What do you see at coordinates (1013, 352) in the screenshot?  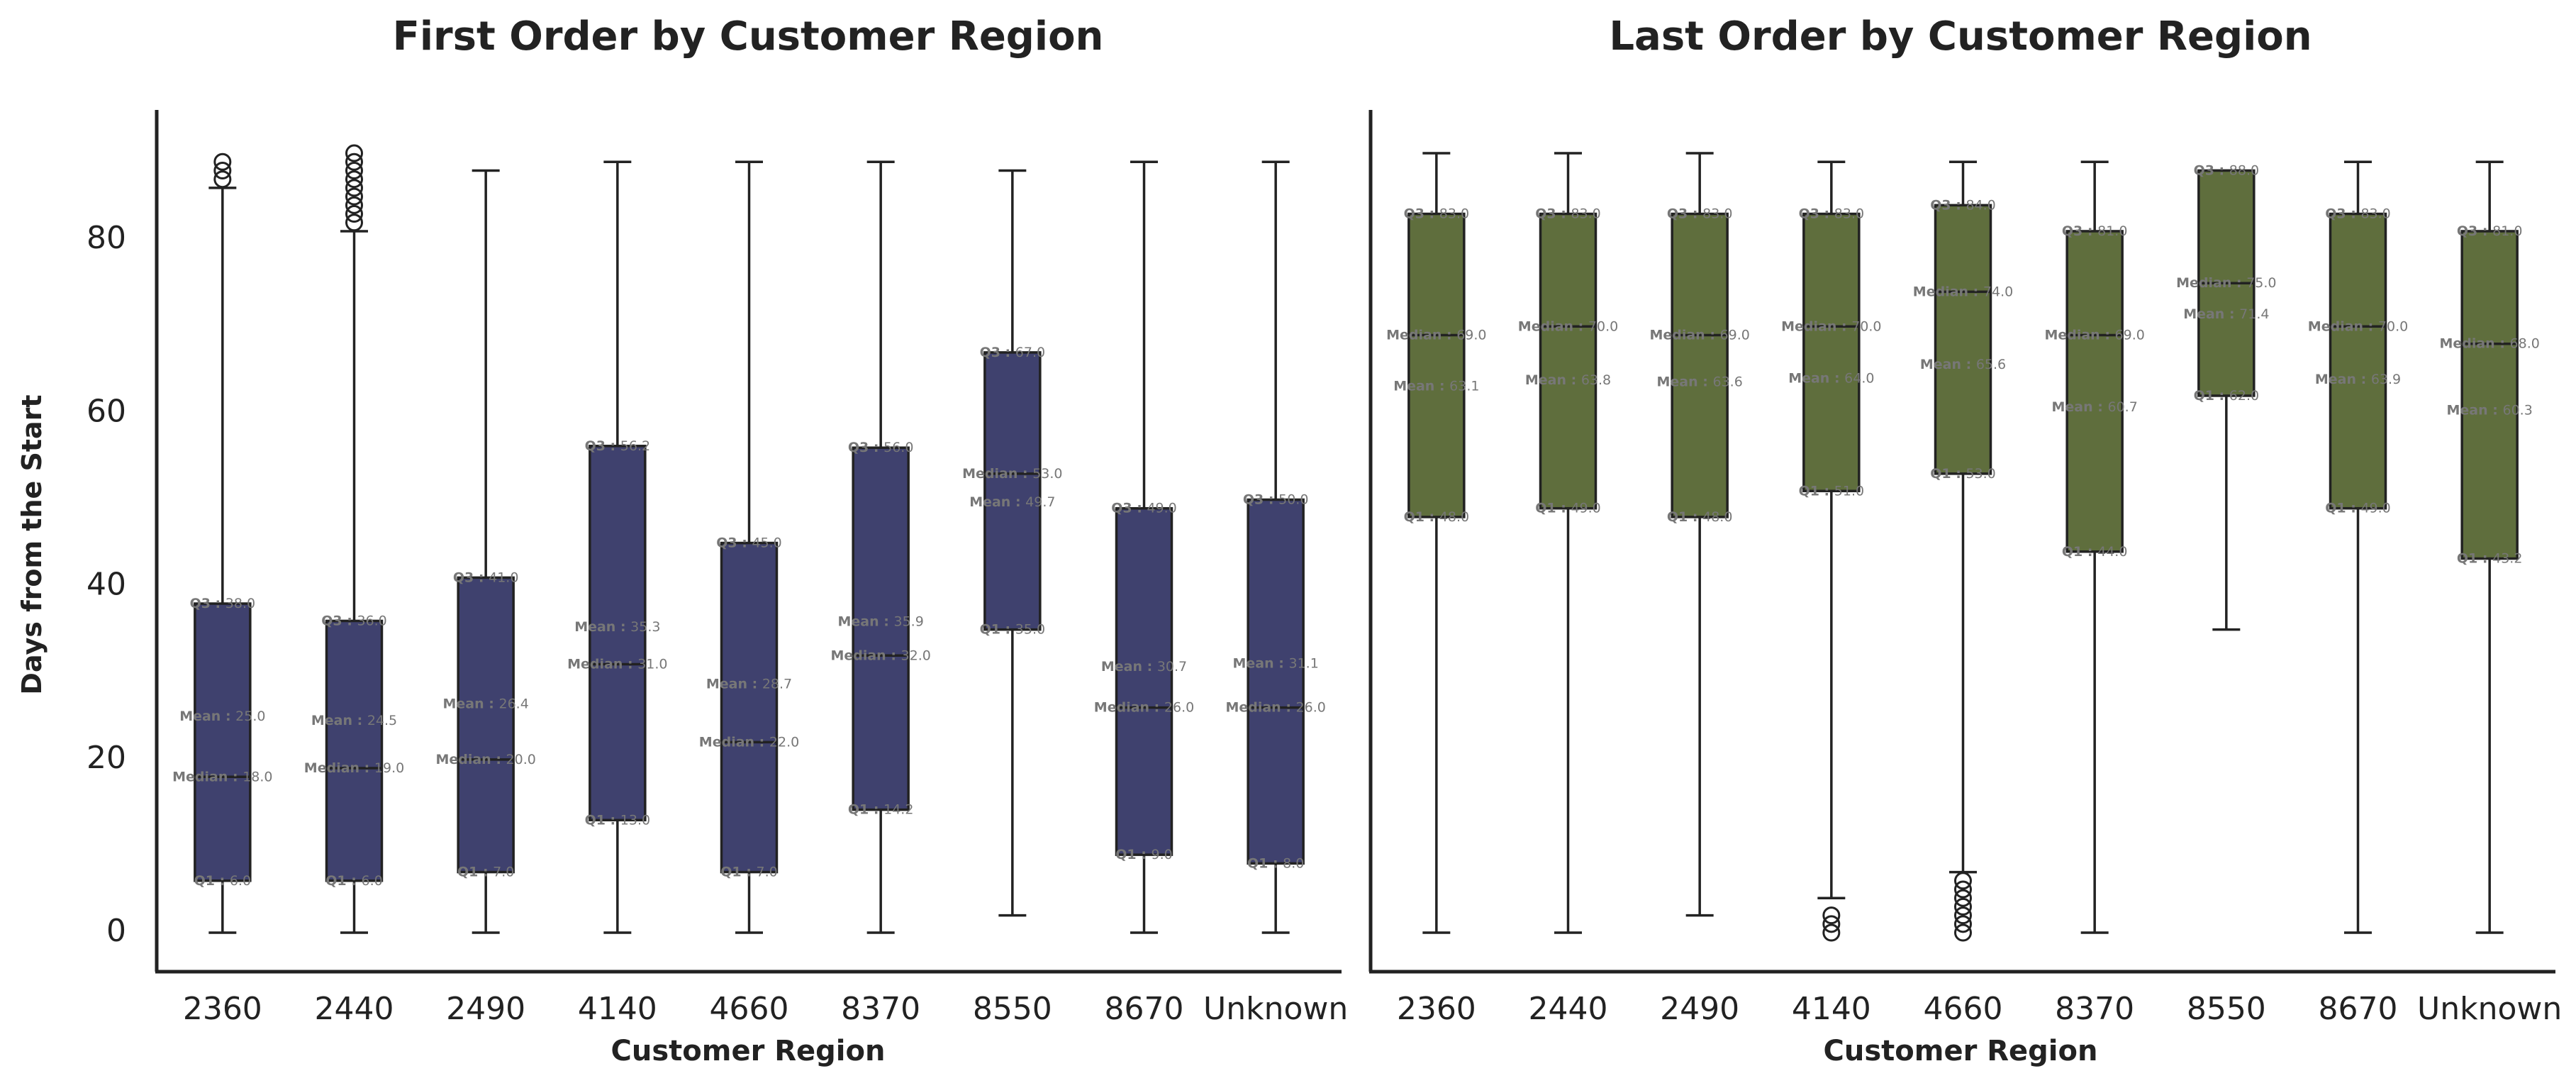 I see `left-q3-annotation: Q3 : 67.0` at bounding box center [1013, 352].